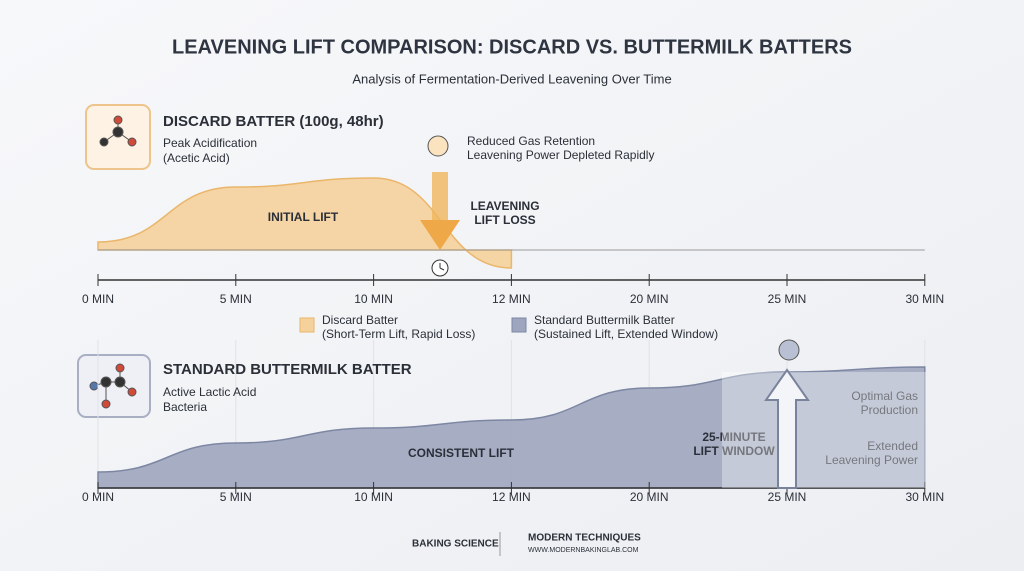 The image size is (1024, 571). I want to click on panel-subtitle: Active Lactic Acid, so click(209, 392).